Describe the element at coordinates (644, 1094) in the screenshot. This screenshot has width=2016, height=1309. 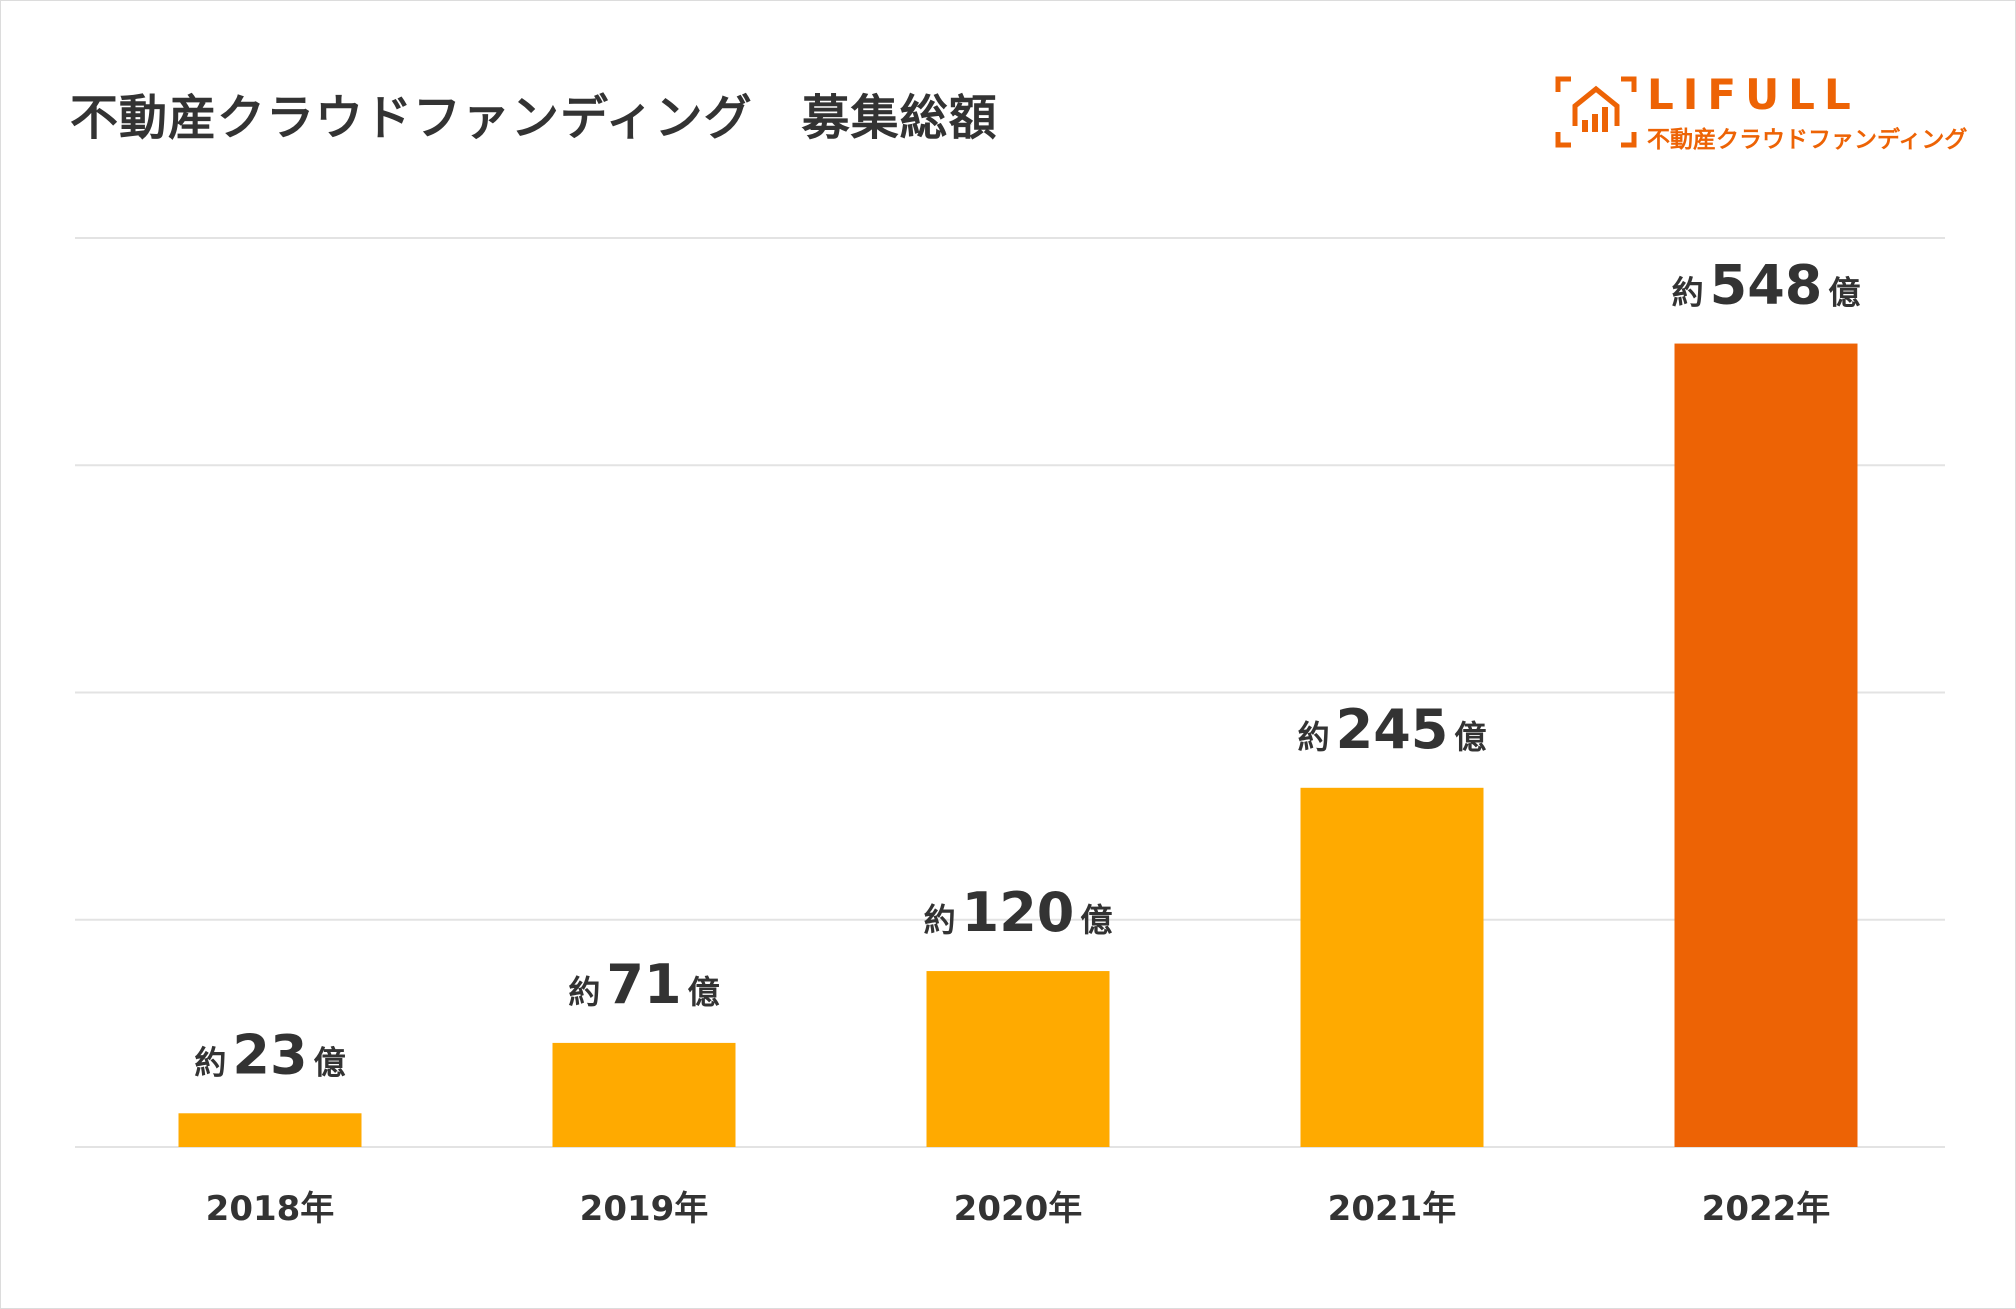
I see `bar-2019年` at that location.